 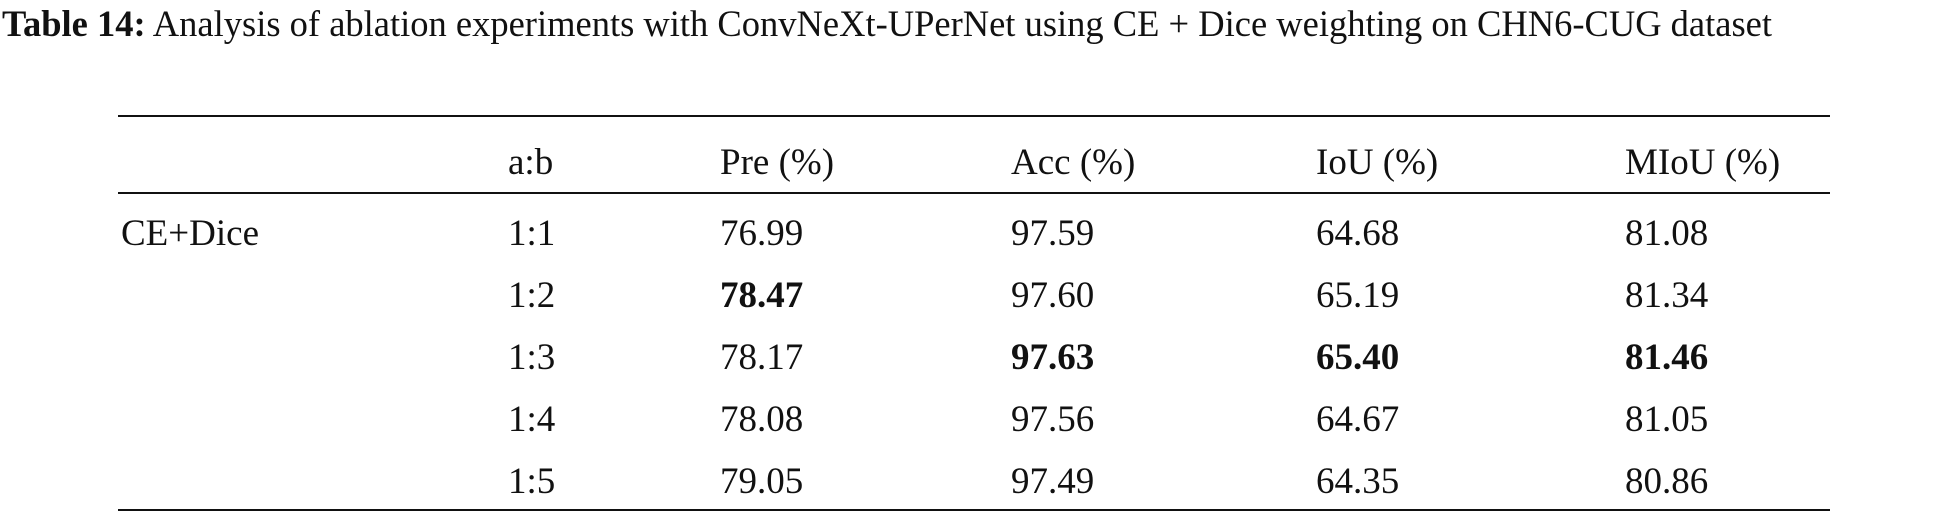 I want to click on table-cell: 80.86, so click(x=1667, y=481).